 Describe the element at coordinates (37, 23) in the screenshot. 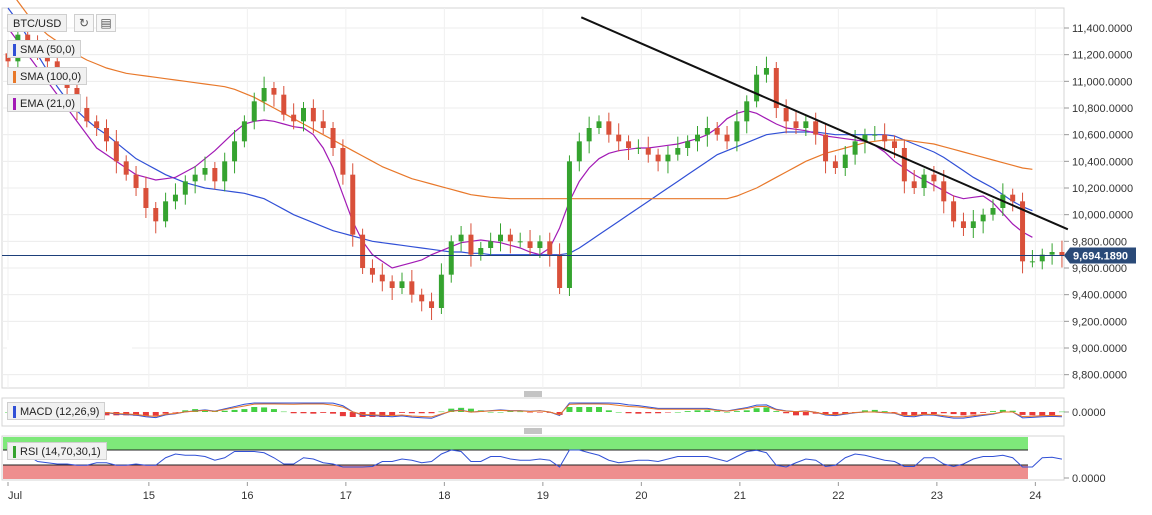

I see `symbol-label: BTC/USD` at that location.